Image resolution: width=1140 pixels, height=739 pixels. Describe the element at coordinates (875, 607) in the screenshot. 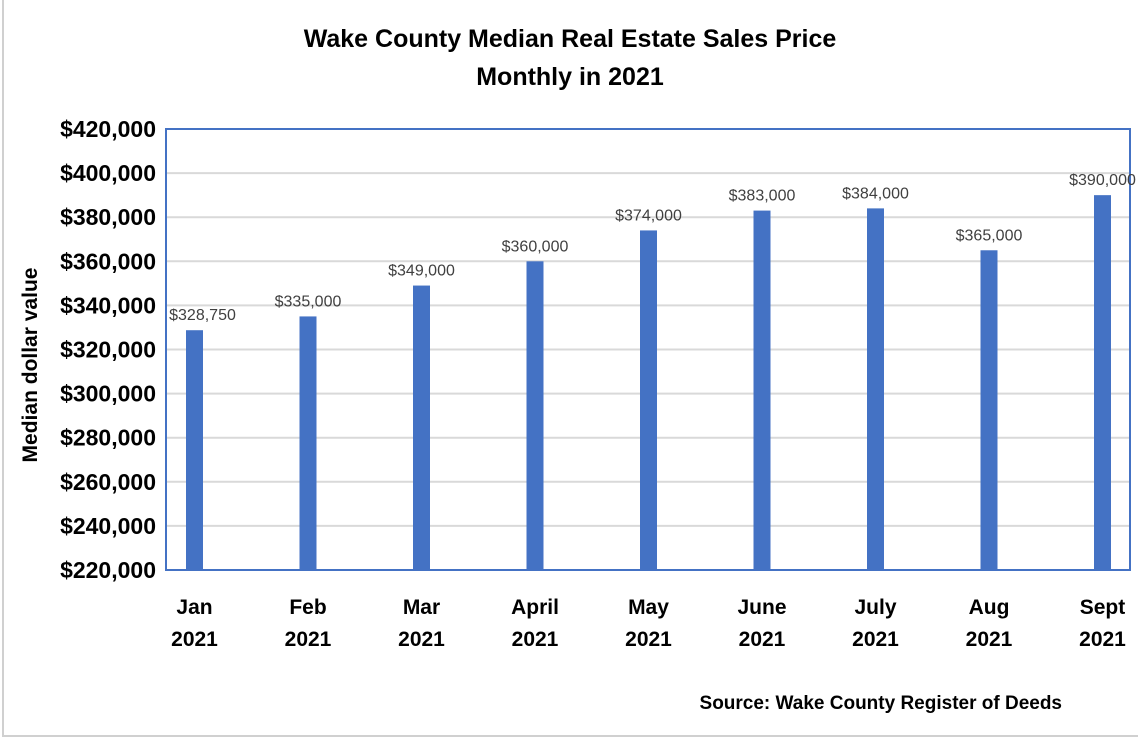

I see `x-tick-label: July` at that location.